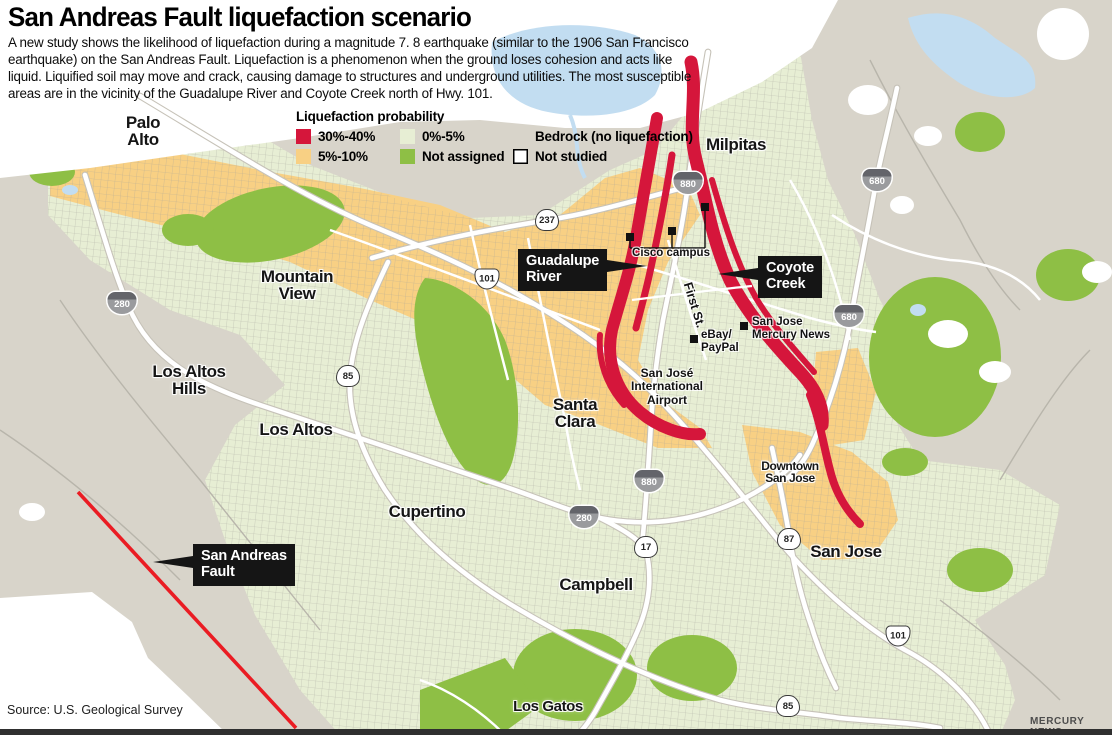  What do you see at coordinates (791, 328) in the screenshot?
I see `poi-label-mercury-news: San Jose Mercury News` at bounding box center [791, 328].